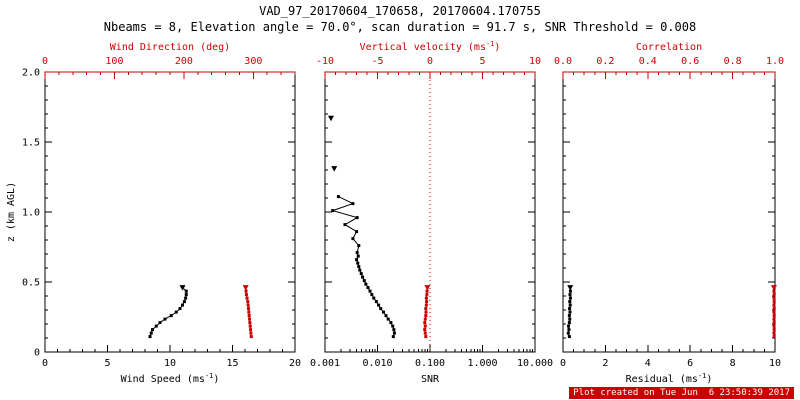  Describe the element at coordinates (170, 378) in the screenshot. I see `svg-text: Wind Speed (ms-1)` at that location.